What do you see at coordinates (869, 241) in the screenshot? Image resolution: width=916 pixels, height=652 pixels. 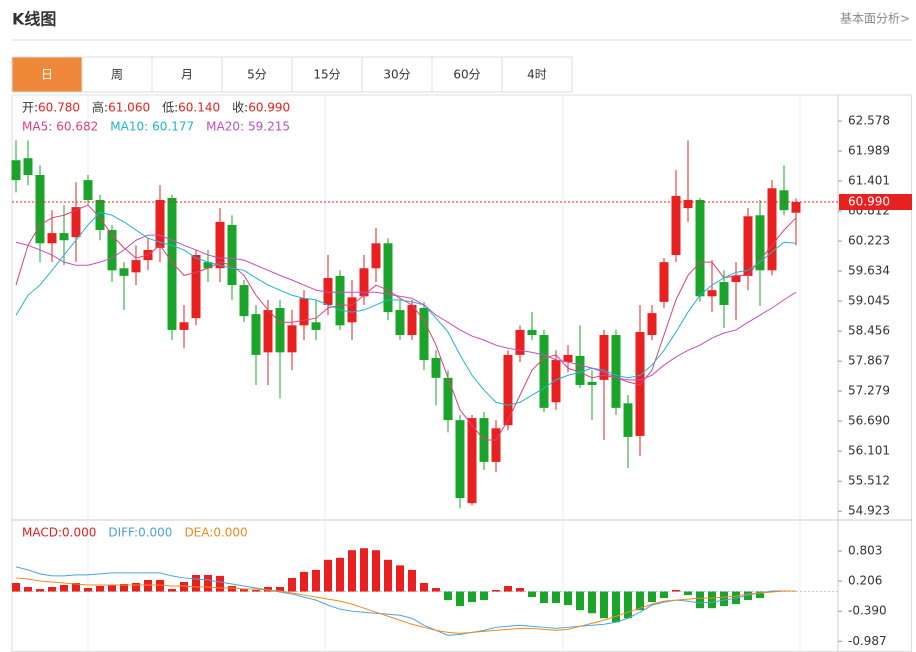 I see `y-tick-label: 60.223` at bounding box center [869, 241].